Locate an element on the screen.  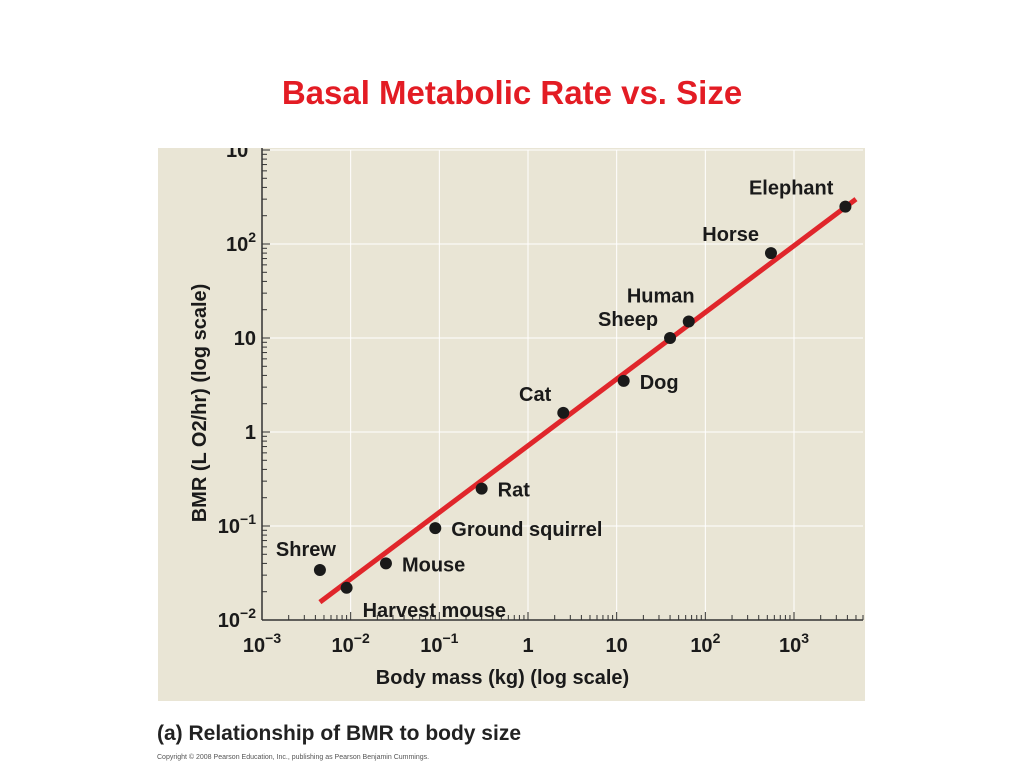
y-tick-label: 10² is located at coordinates (241, 242).